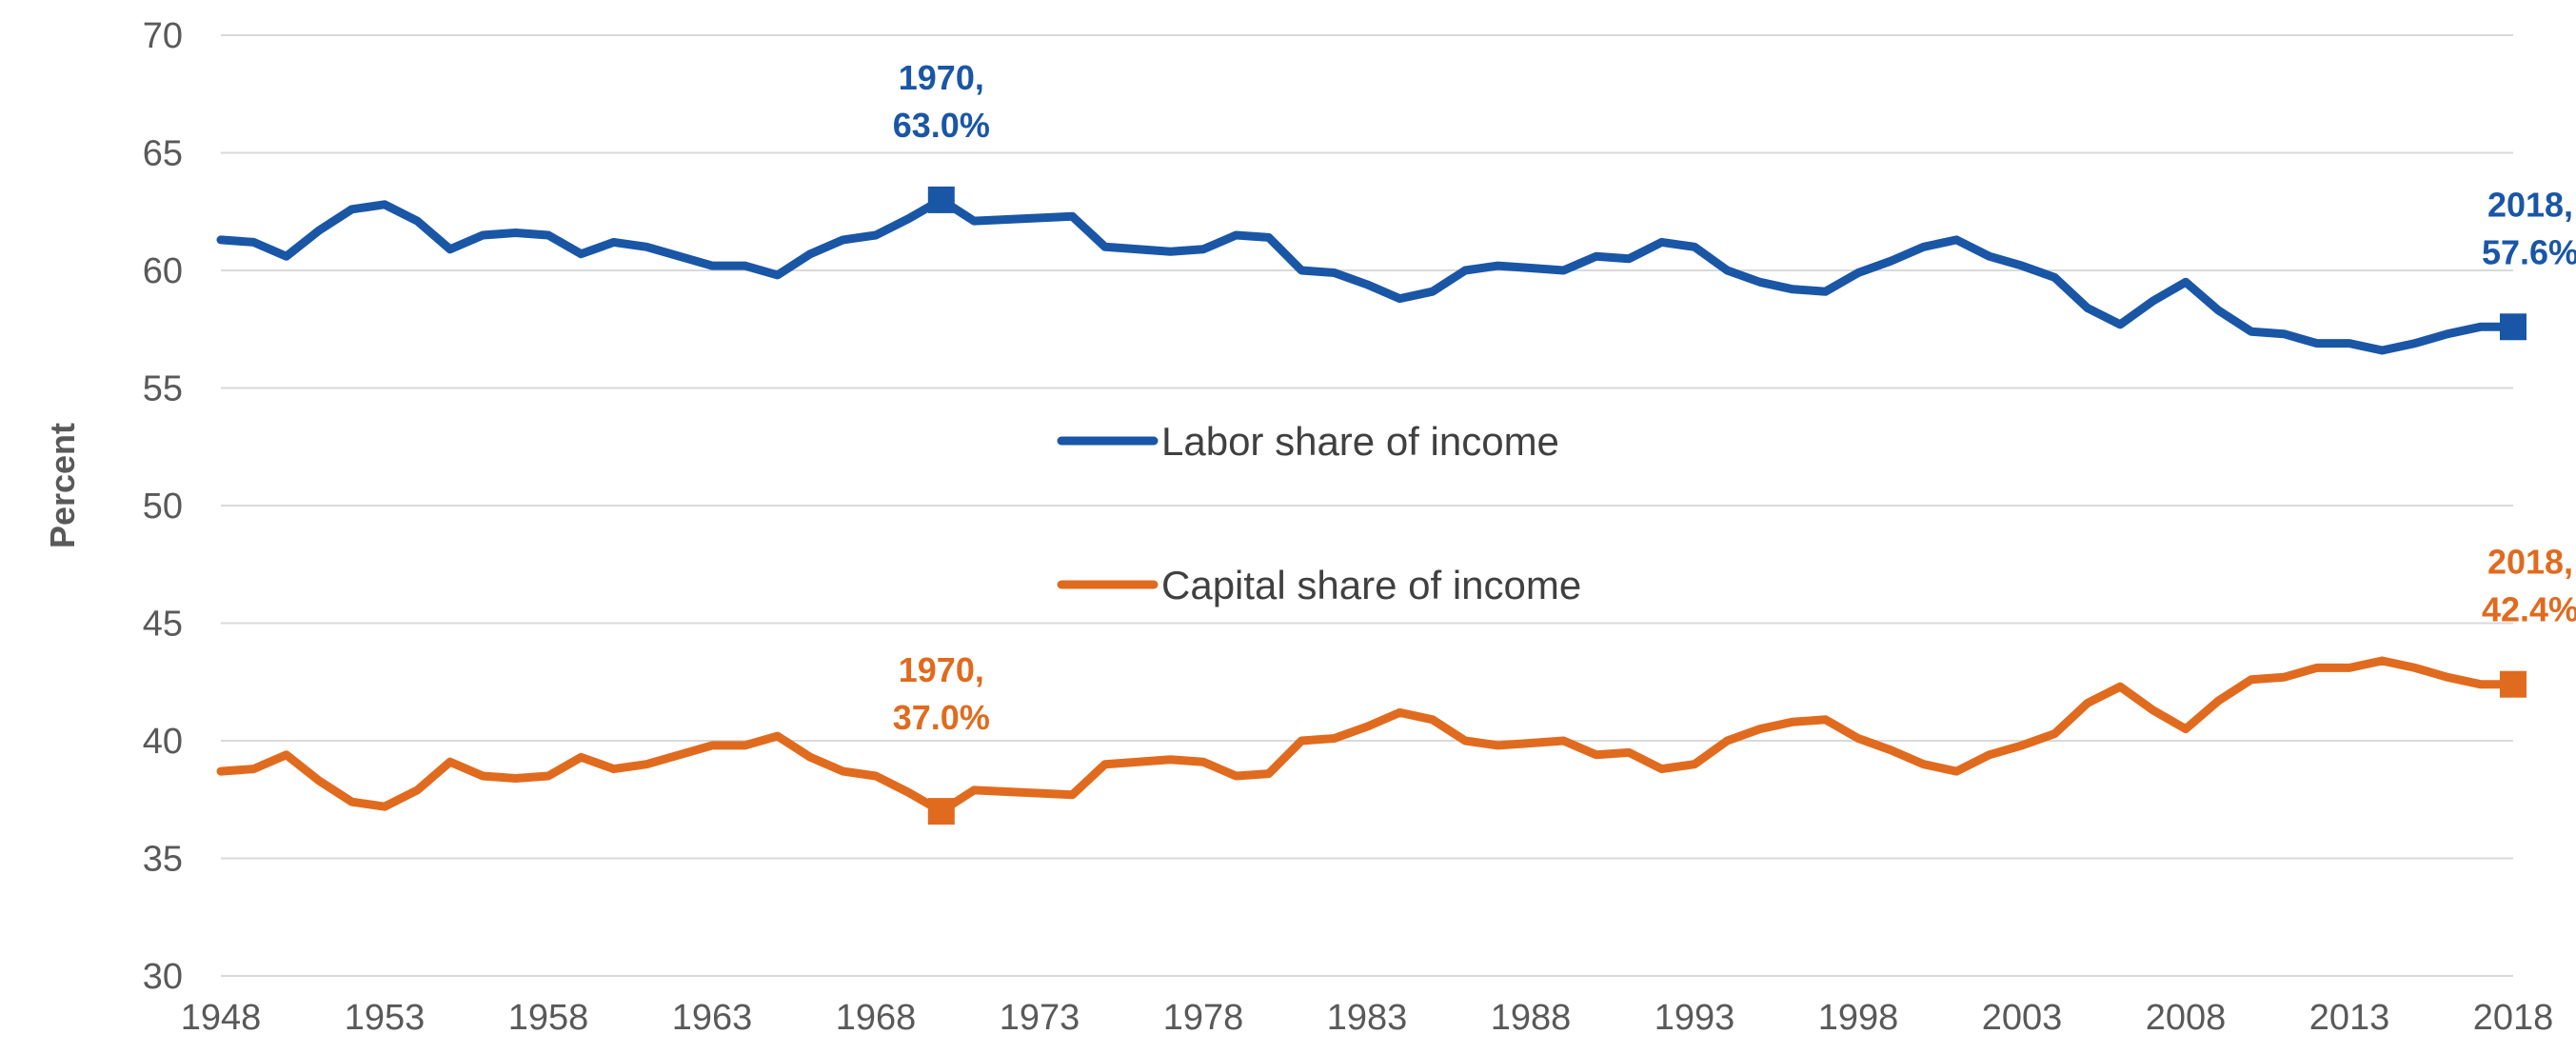  Describe the element at coordinates (2529, 251) in the screenshot. I see `callout-value: 57.6%` at that location.